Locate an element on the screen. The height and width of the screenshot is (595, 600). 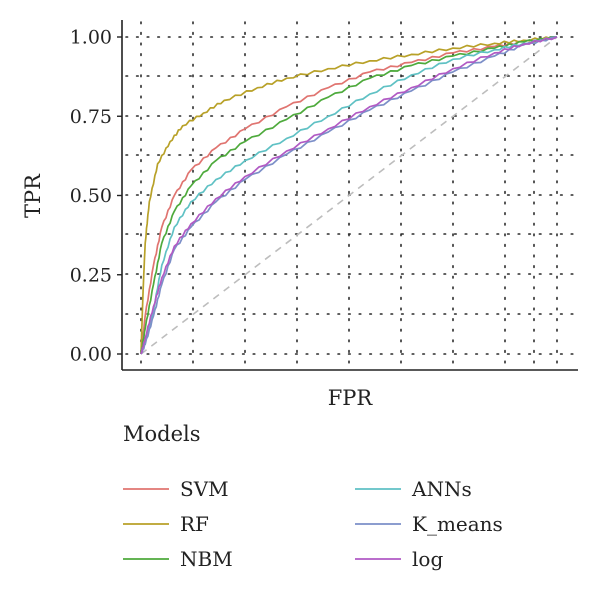
legend-label-nbm: NBM is located at coordinates (206, 559).